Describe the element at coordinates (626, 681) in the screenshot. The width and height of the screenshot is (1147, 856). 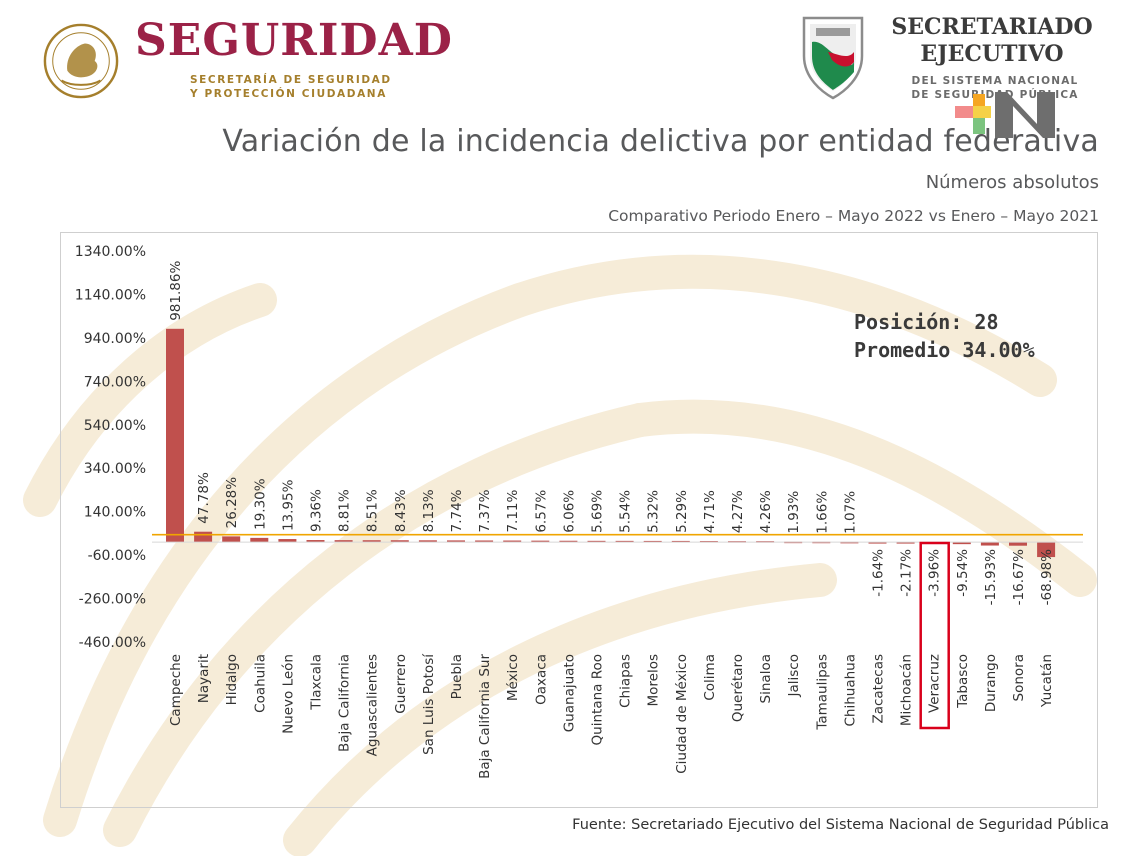
I see `category-label: Chiapas` at that location.